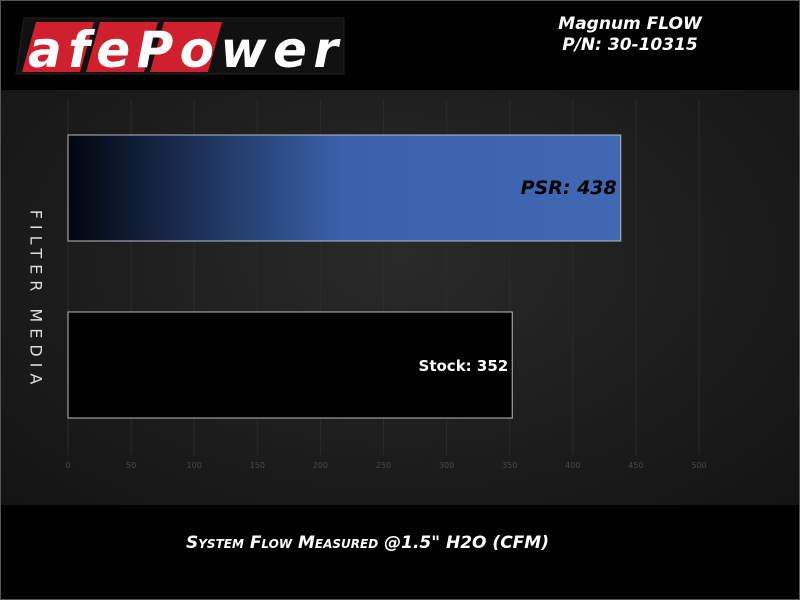 The height and width of the screenshot is (600, 800). What do you see at coordinates (509, 465) in the screenshot?
I see `x-tick-label: 350` at bounding box center [509, 465].